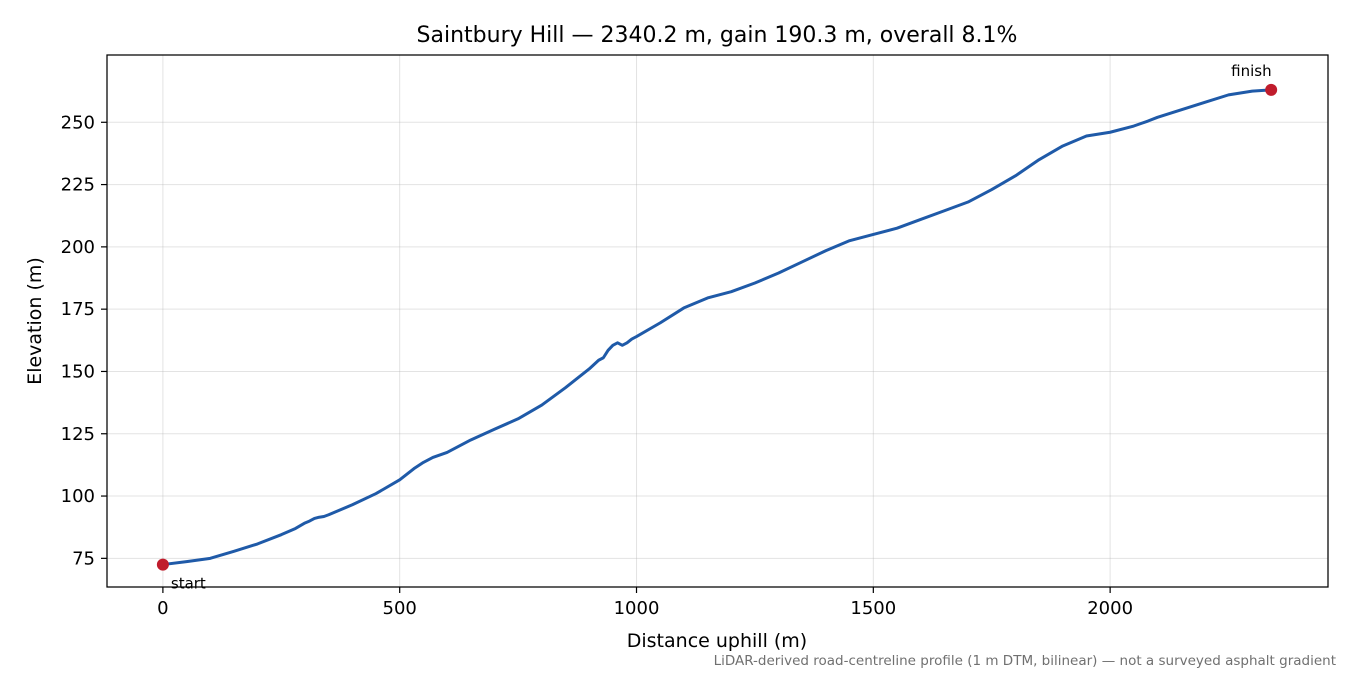 This screenshot has width=1350, height=675. Describe the element at coordinates (78, 247) in the screenshot. I see `y-tick-label: 200` at that location.